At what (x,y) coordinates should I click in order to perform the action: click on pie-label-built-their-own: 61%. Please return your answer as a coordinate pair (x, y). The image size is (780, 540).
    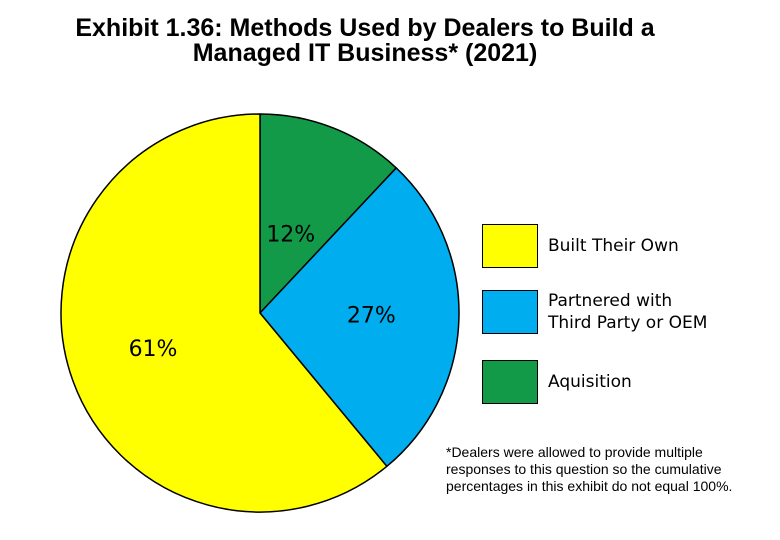
    Looking at the image, I should click on (153, 349).